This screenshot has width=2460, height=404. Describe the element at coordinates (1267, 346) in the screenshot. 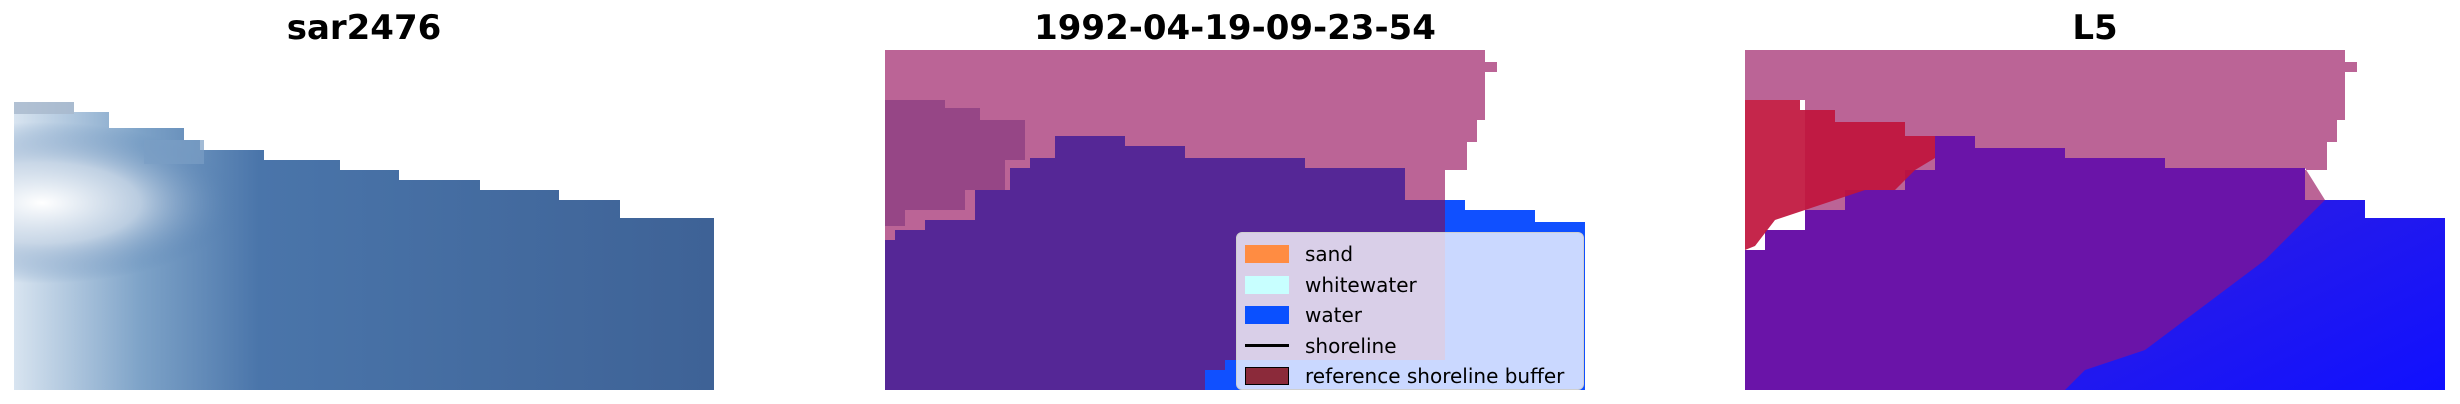

I see `legend-line-shoreline` at that location.